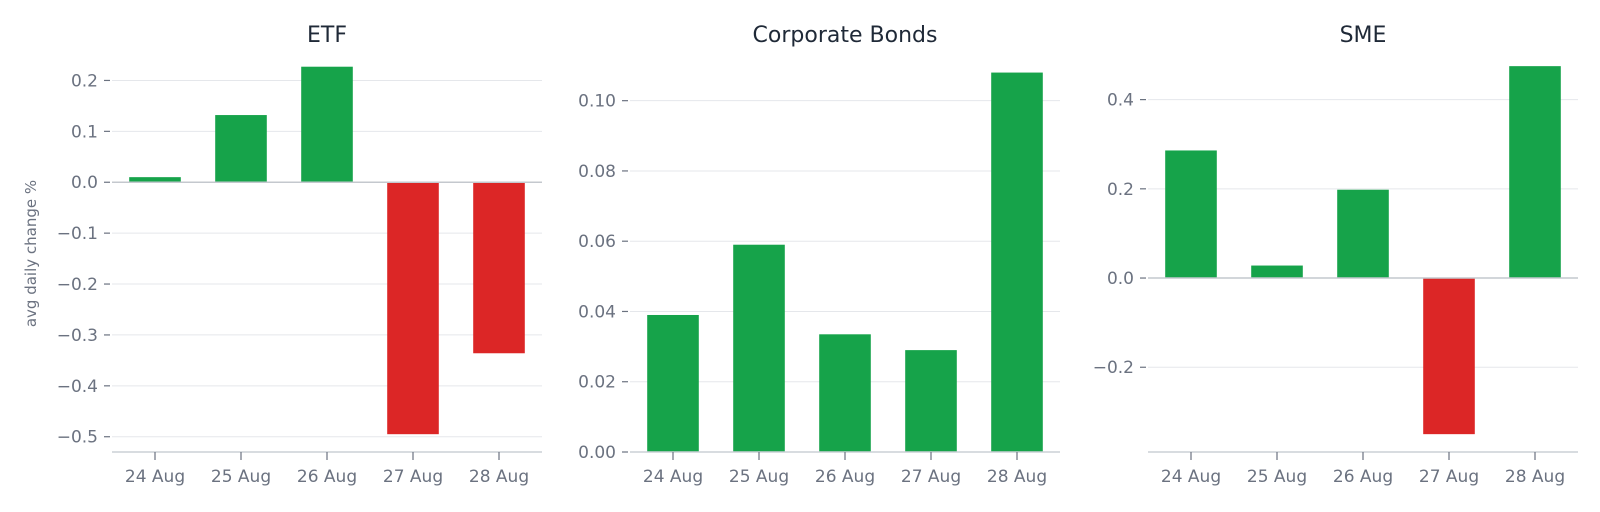 The image size is (1600, 512). Describe the element at coordinates (1120, 101) in the screenshot. I see `y-tick-label: 0.4` at that location.